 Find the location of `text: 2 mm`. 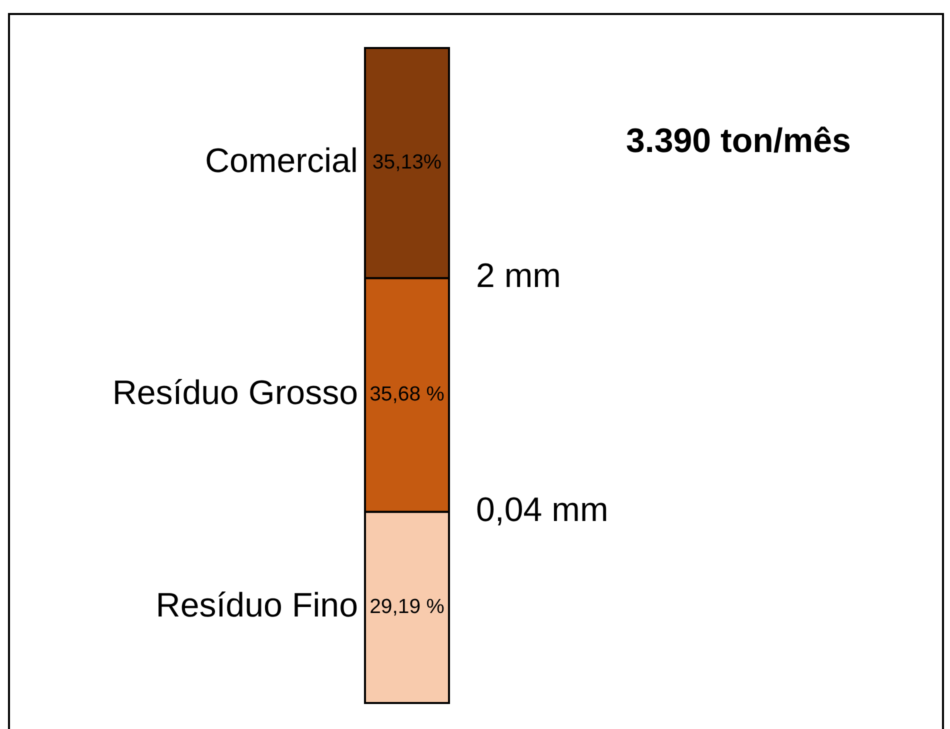

text: 2 mm is located at coordinates (518, 276).